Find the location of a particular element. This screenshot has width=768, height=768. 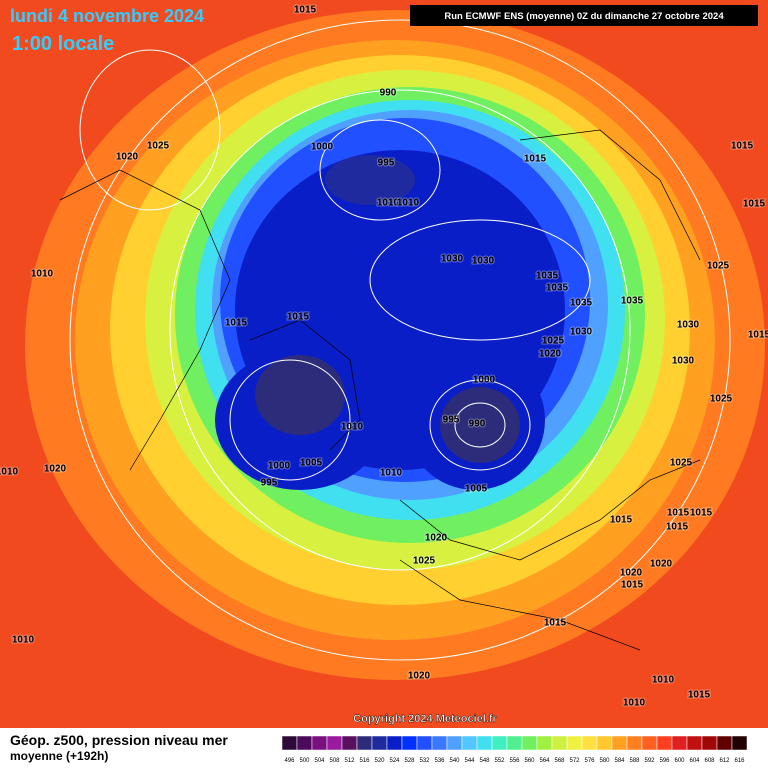

colorbar-label: 504 is located at coordinates (319, 761).